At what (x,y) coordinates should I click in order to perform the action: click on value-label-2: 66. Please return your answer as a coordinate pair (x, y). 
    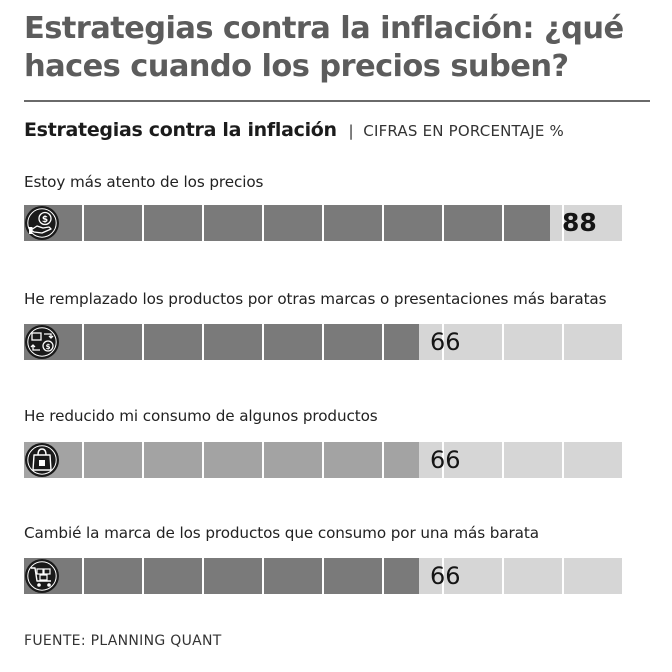
    Looking at the image, I should click on (445, 342).